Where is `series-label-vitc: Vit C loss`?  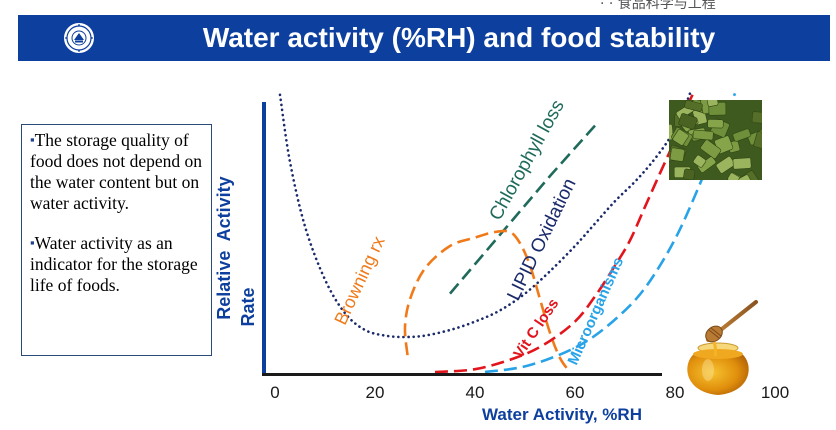
series-label-vitc: Vit C loss is located at coordinates (536, 329).